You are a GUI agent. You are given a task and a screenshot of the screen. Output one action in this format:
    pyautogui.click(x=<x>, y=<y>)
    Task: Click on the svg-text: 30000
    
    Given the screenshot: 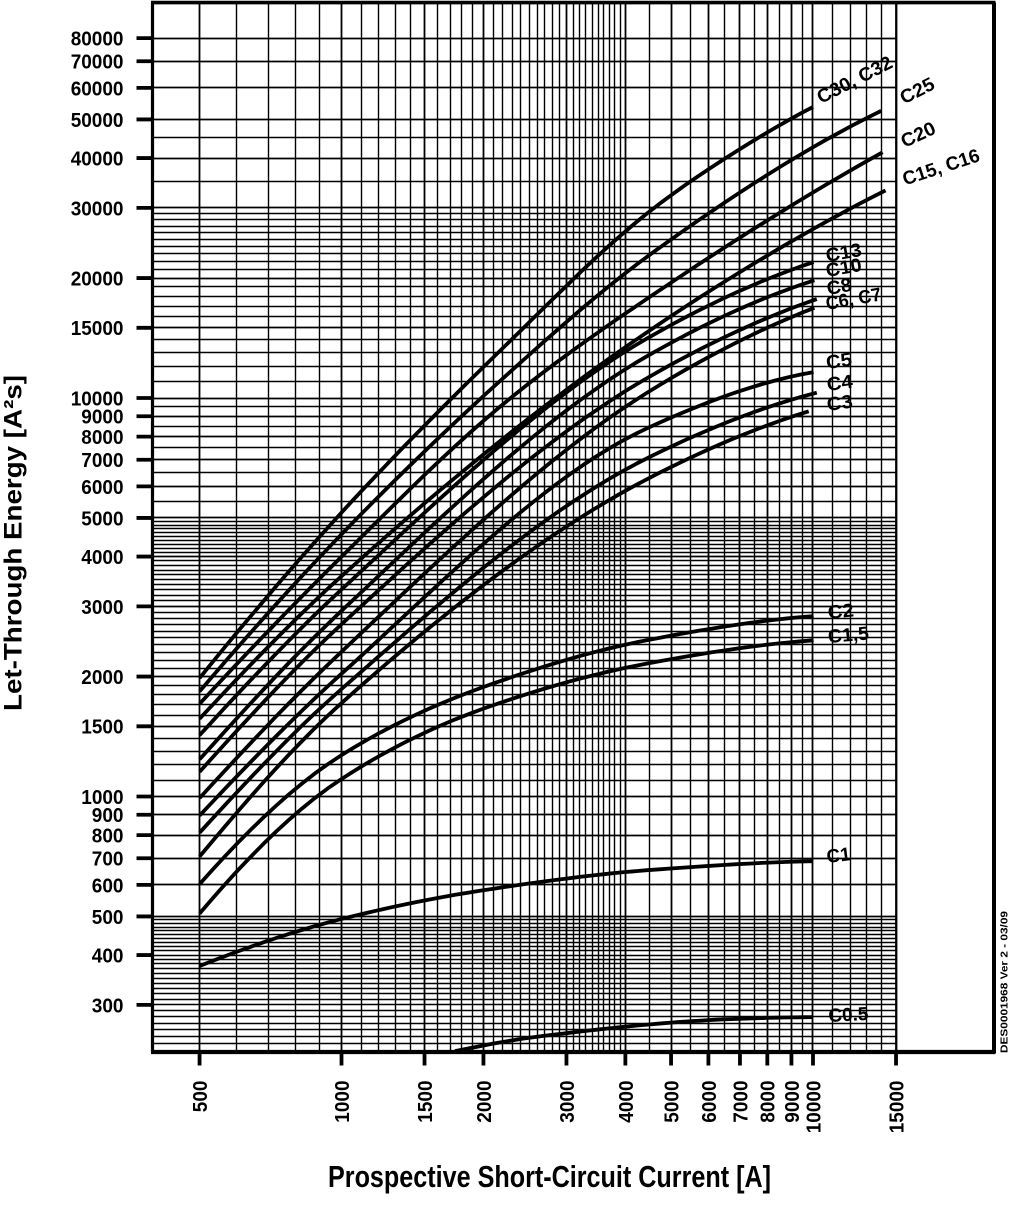 What is the action you would take?
    pyautogui.click(x=97, y=208)
    